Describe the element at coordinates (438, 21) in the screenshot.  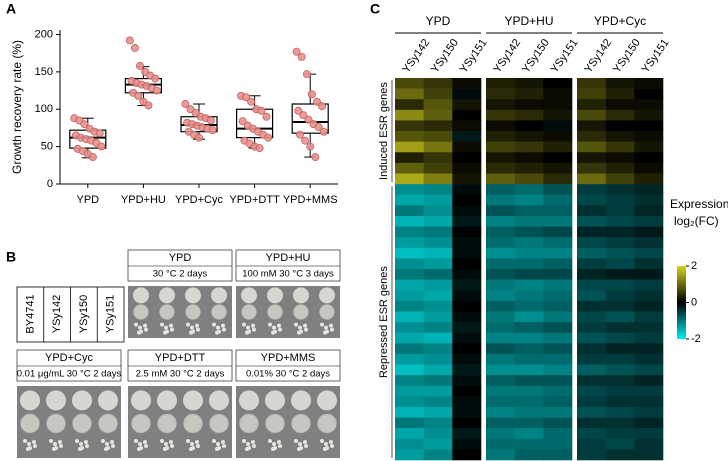
I see `column-group-label: YPD` at that location.